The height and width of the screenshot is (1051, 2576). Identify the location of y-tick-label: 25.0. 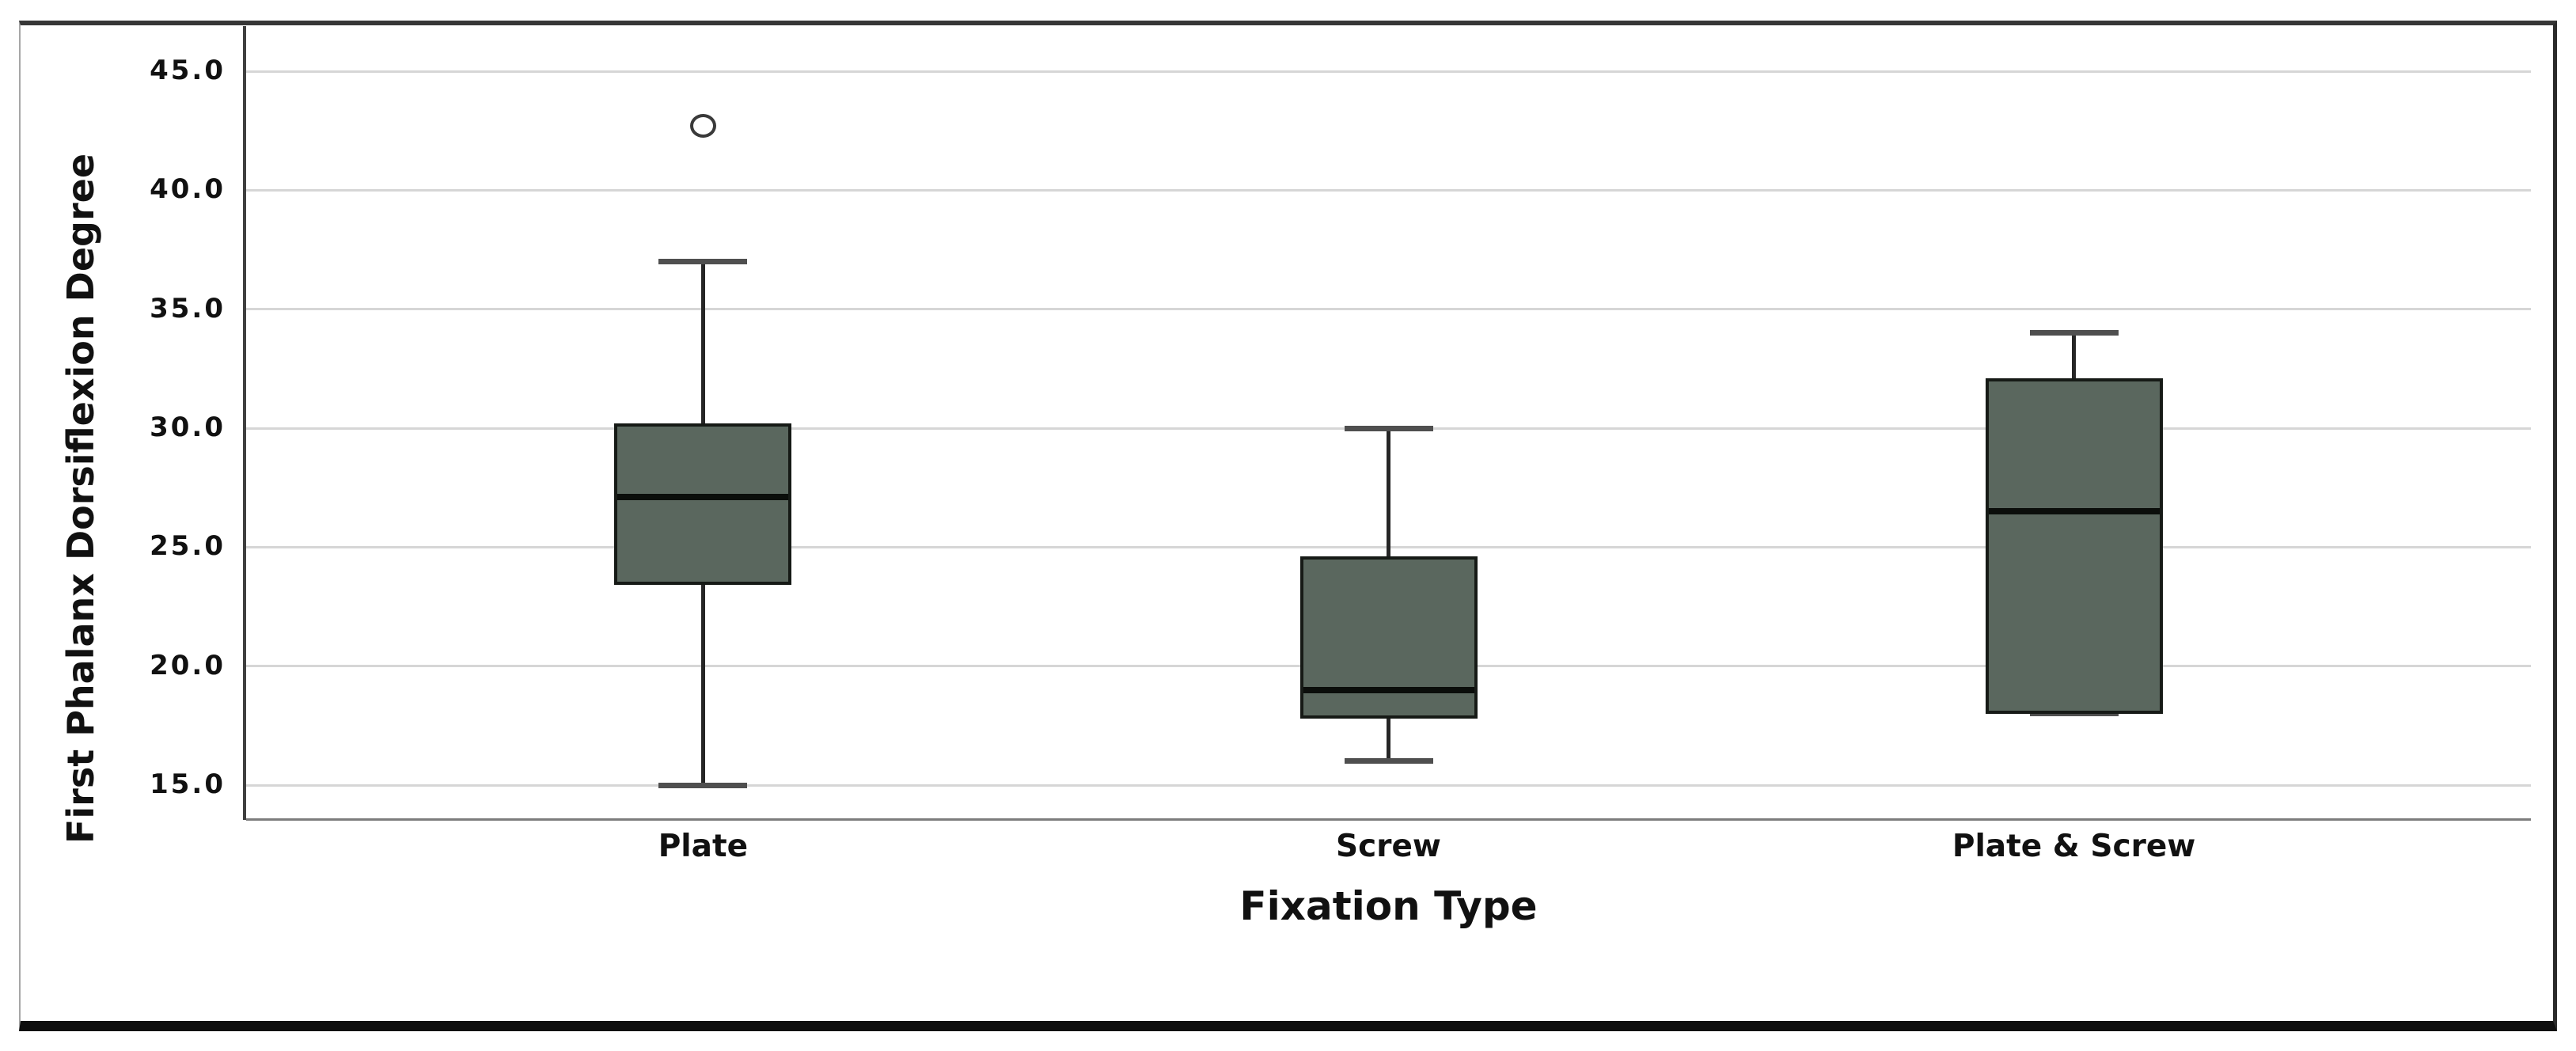
(188, 546).